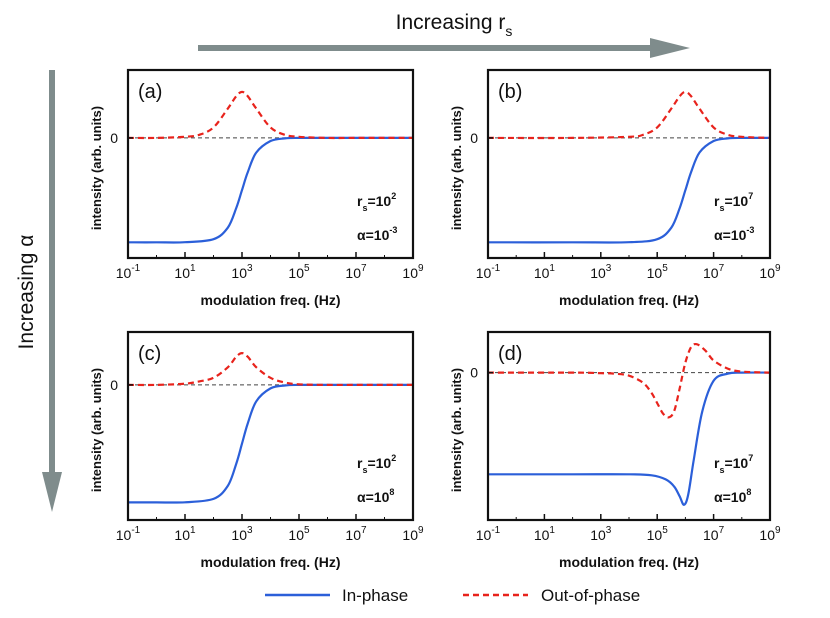 The width and height of the screenshot is (830, 618). What do you see at coordinates (590, 595) in the screenshot?
I see `legend-out-of-phase-label: Out-of-phase` at bounding box center [590, 595].